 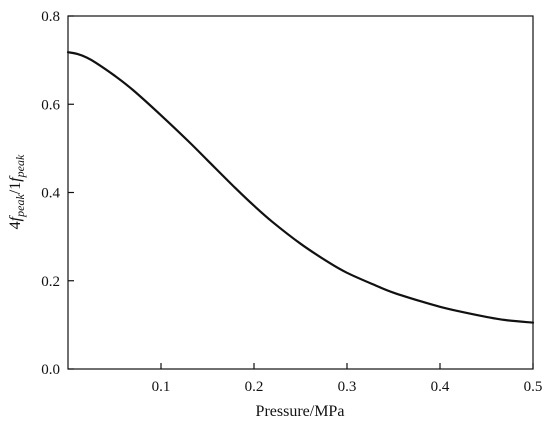 I want to click on y-tick-label: 0.2, so click(x=50, y=282).